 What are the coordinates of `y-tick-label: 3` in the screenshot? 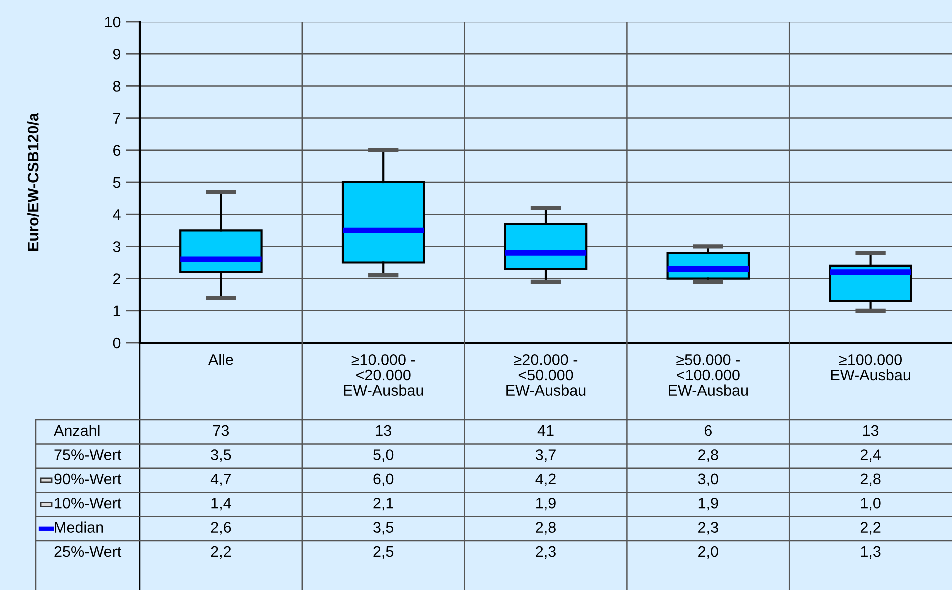 It's located at (117, 247).